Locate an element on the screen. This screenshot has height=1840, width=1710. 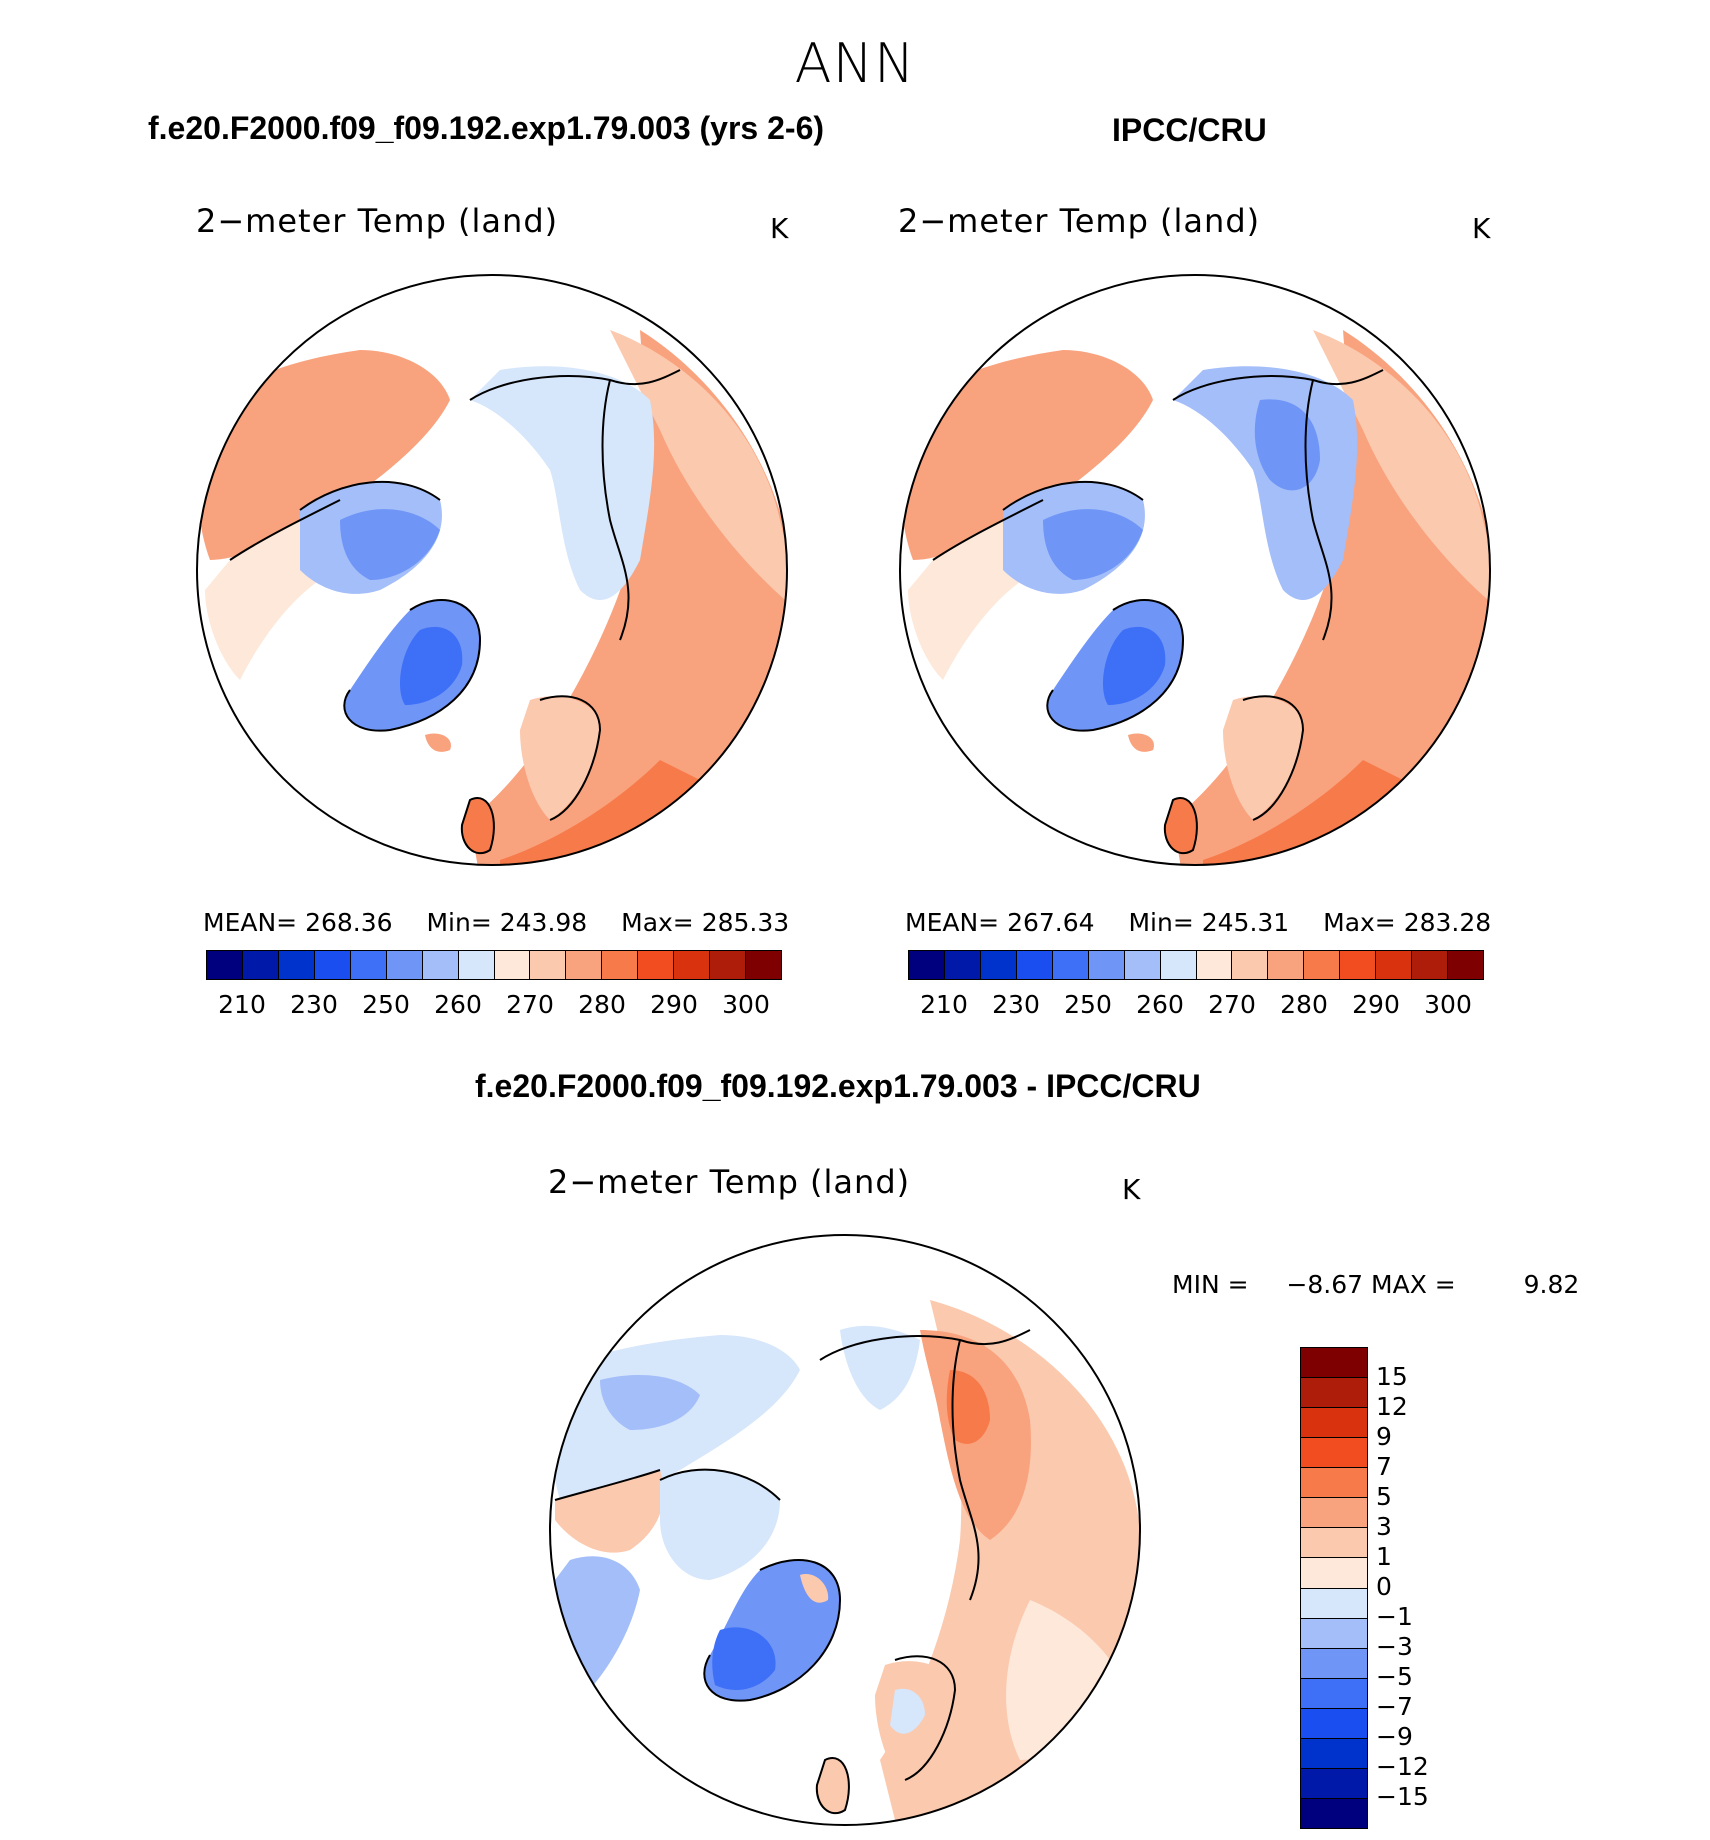
panel1-mean-value: 268.36 is located at coordinates (349, 922).